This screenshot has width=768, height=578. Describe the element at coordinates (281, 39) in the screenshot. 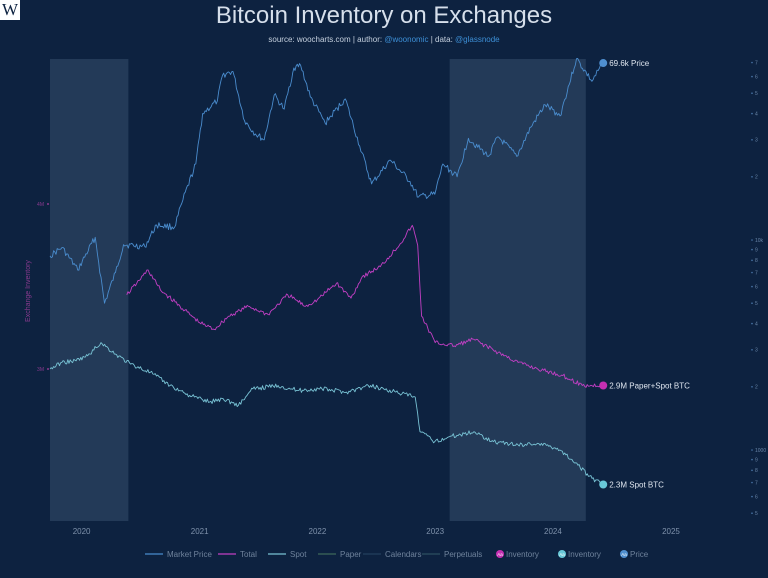

I see `source-label: source:` at that location.